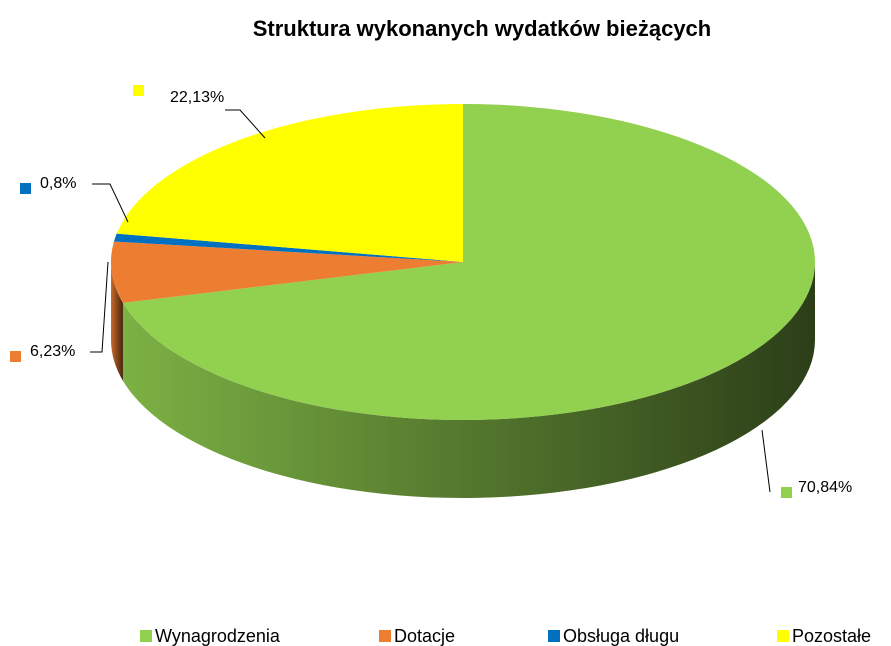  I want to click on chart-title: Struktura wykonanych wydatków bieżących, so click(482, 28).